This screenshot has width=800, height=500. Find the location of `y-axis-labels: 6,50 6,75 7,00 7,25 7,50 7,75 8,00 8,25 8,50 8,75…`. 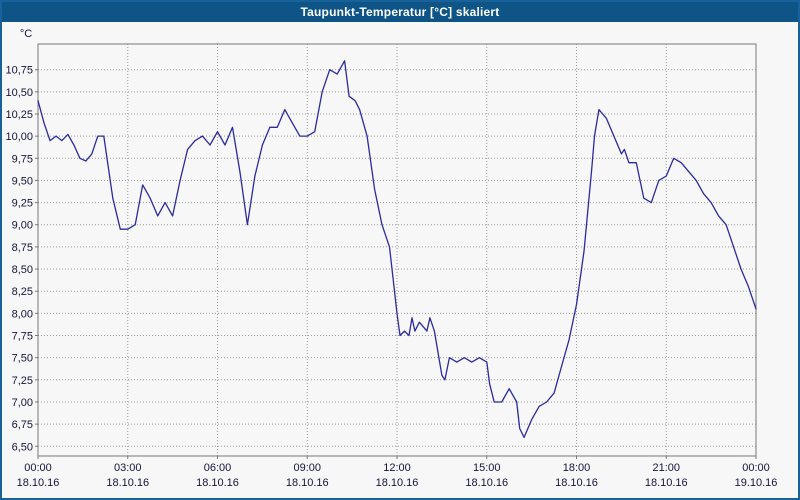

y-axis-labels: 6,50 6,75 7,00 7,25 7,50 7,75 8,00 8,25 8,50 8,75… is located at coordinates (19, 259).